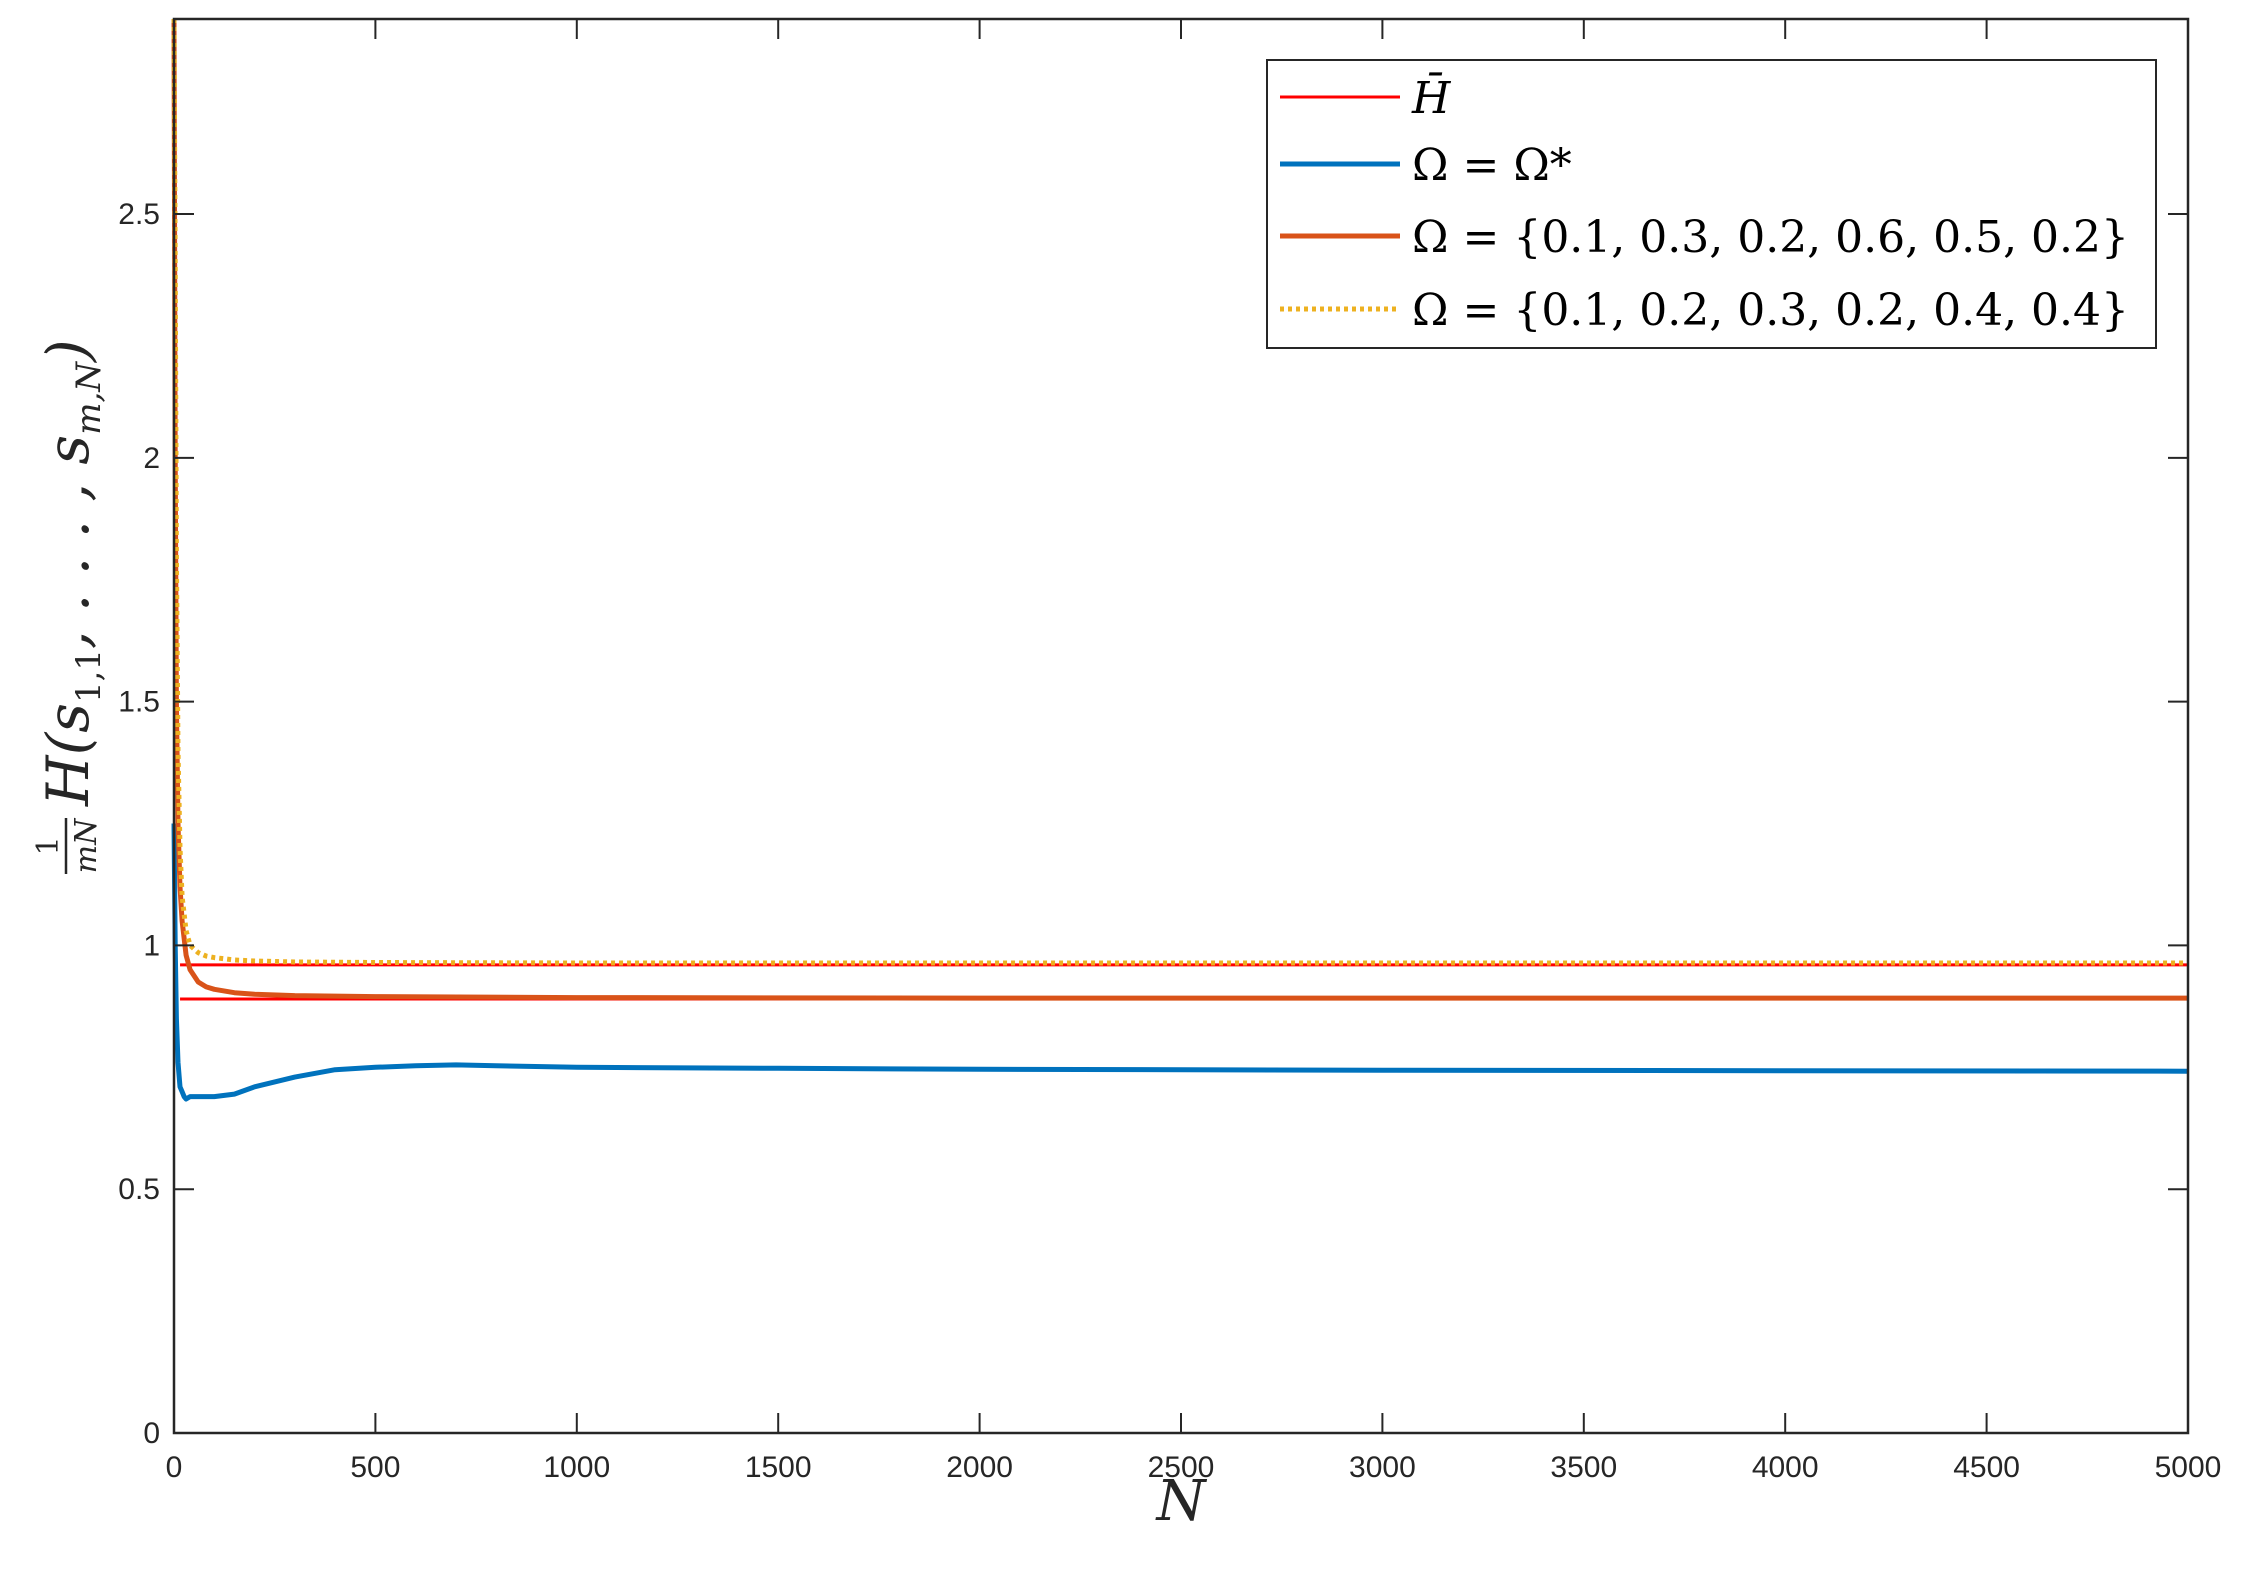 This screenshot has width=2245, height=1569. I want to click on svg-text: H(s1,1, . . . , sm,N), so click(71, 573).